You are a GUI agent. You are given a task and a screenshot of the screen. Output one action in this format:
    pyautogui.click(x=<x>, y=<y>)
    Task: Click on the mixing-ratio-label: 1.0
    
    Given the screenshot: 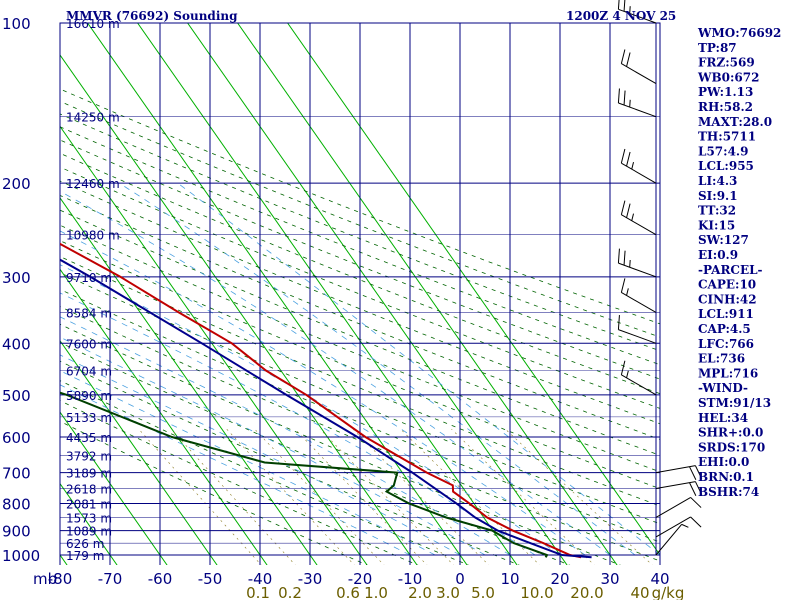 What is the action you would take?
    pyautogui.click(x=376, y=592)
    